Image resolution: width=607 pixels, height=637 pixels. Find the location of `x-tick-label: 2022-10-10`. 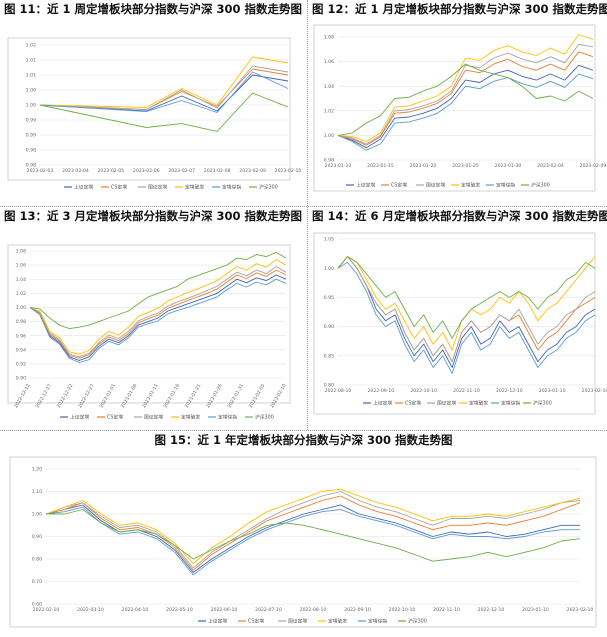

x-tick-label: 2022-10-10 is located at coordinates (423, 391).